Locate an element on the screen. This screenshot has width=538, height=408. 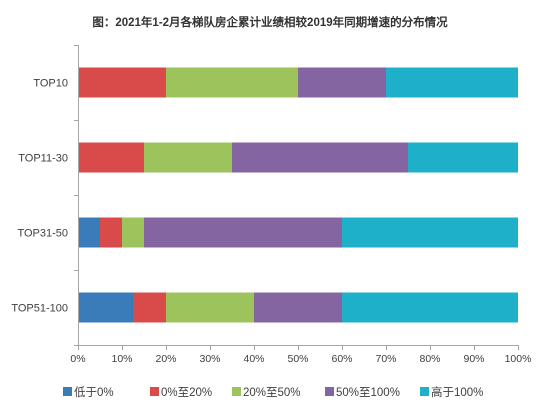
x-tick-label-70: 70% is located at coordinates (385, 359).